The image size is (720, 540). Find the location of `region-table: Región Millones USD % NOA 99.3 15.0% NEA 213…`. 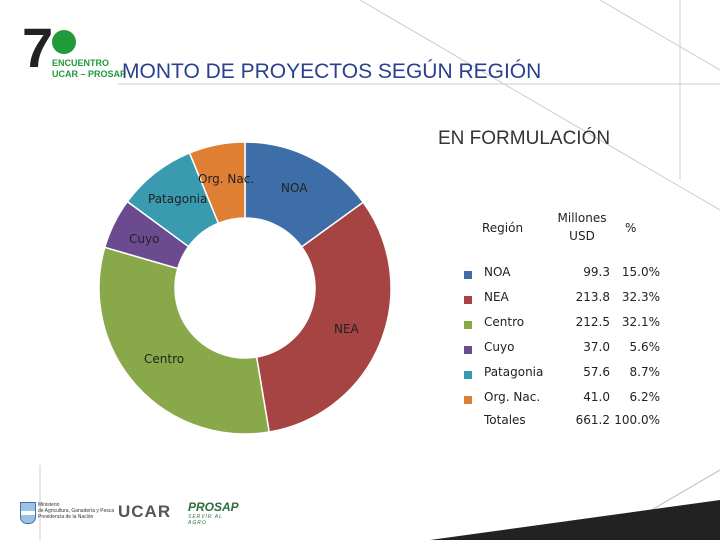

region-table: Región Millones USD % NOA 99.3 15.0% NEA 213… is located at coordinates (580, 321).